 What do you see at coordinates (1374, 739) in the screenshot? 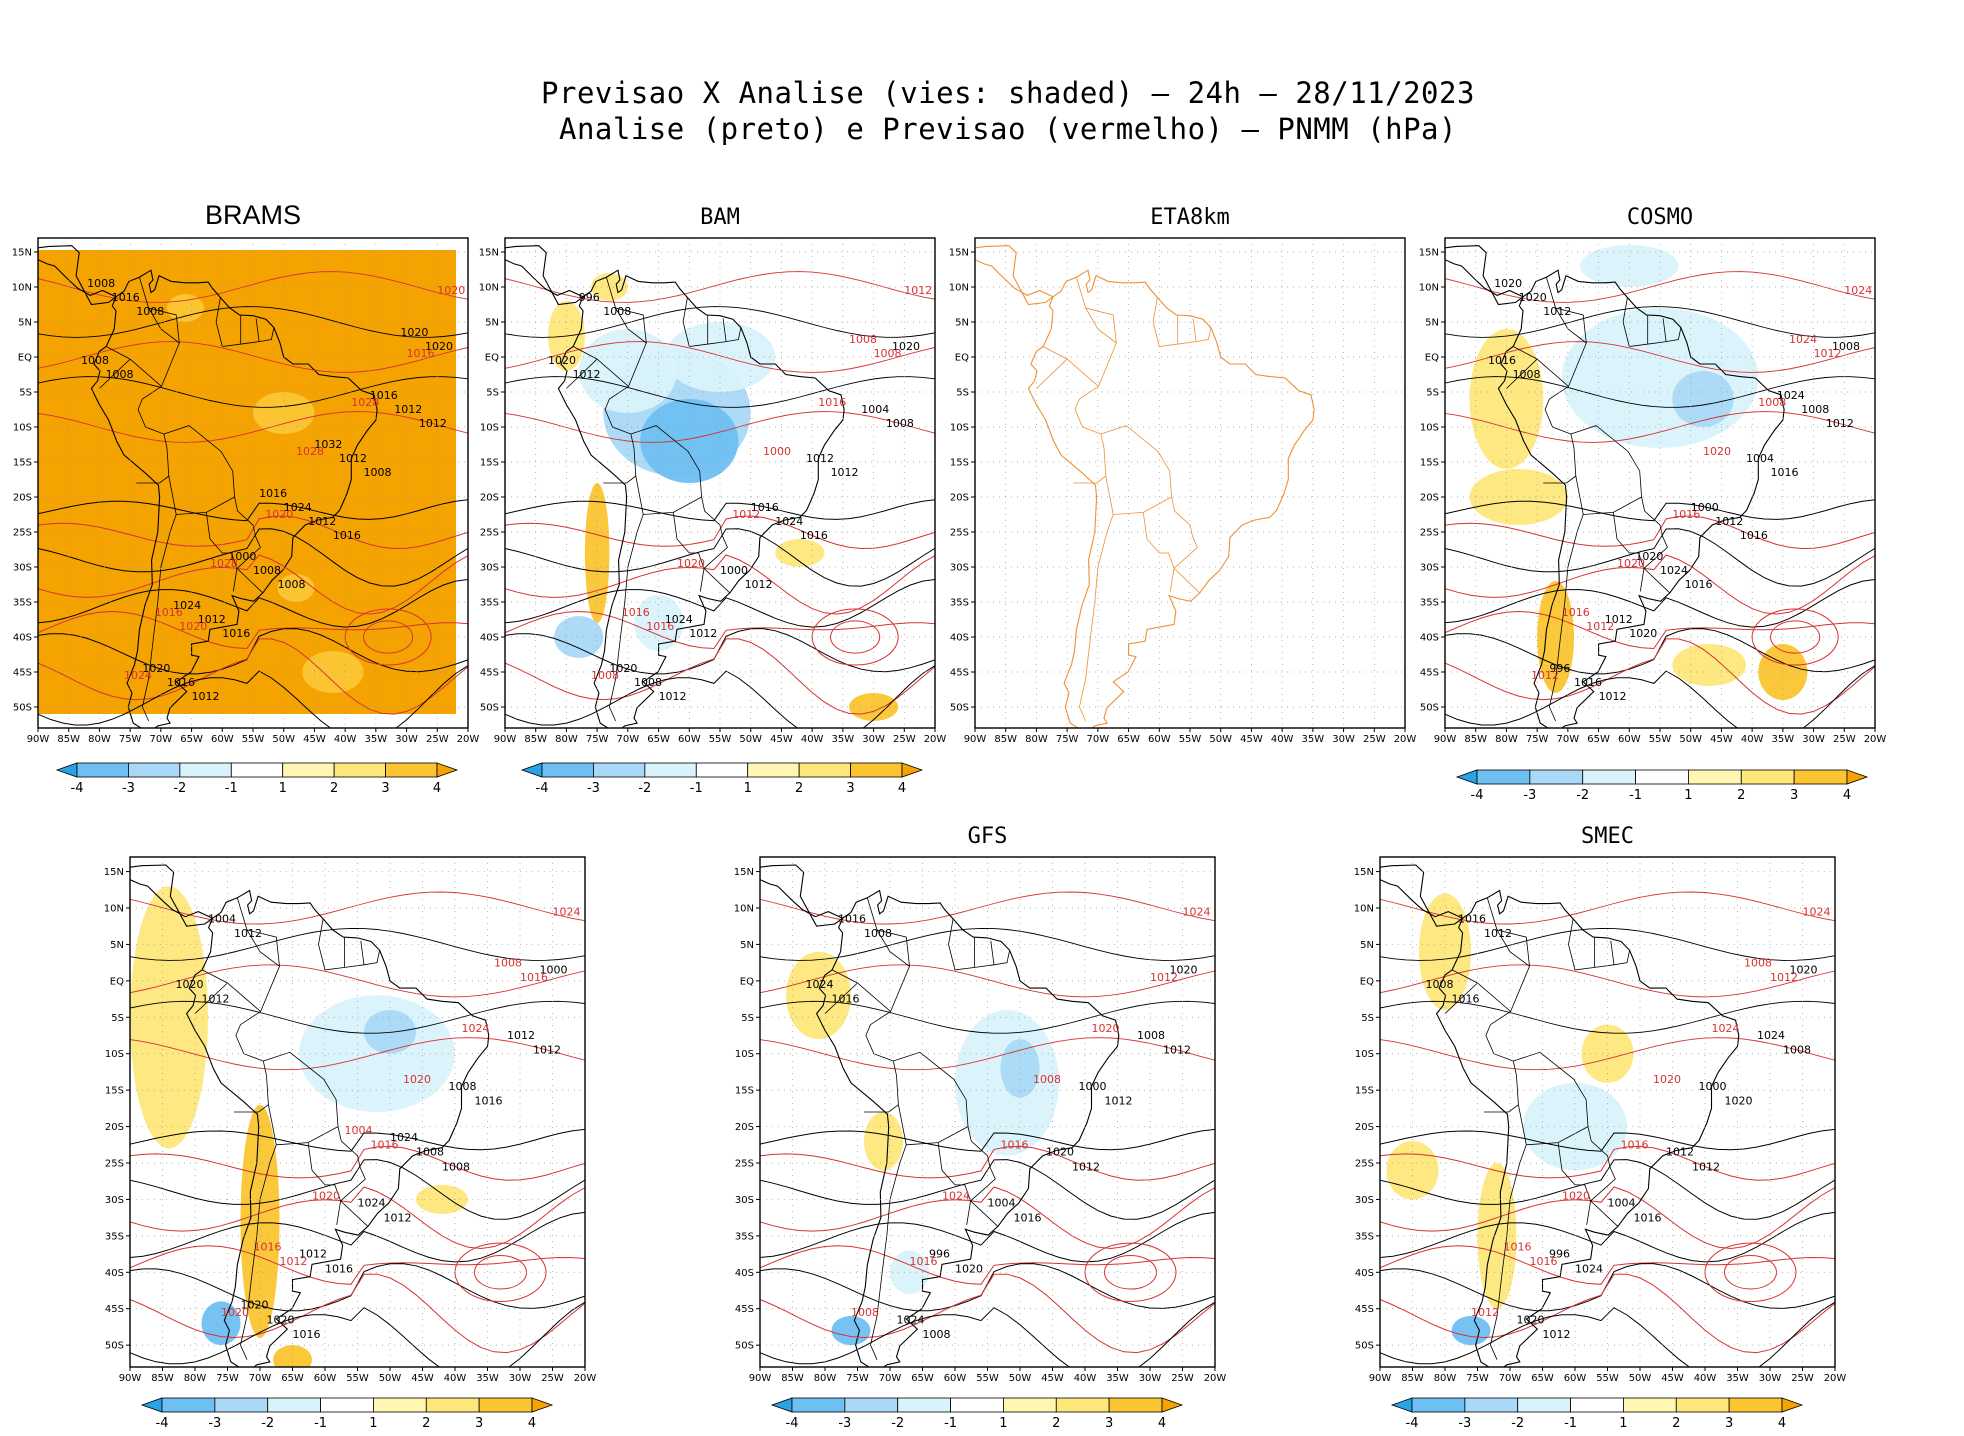
I see `x-tick-label: 25W` at bounding box center [1374, 739].